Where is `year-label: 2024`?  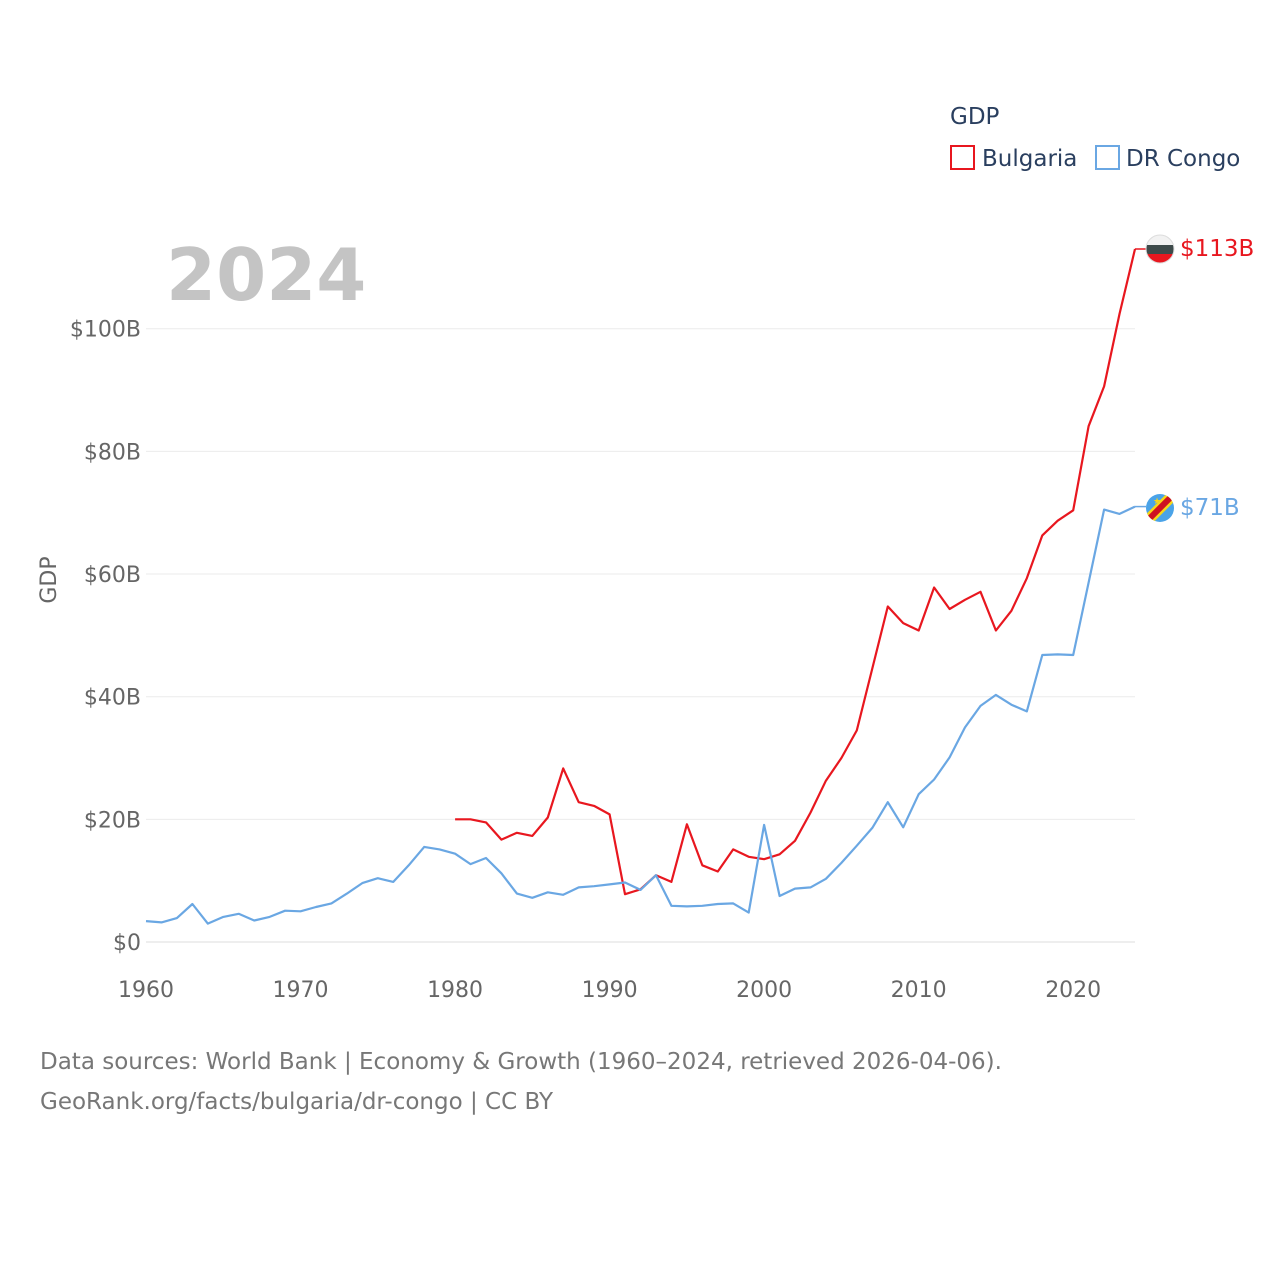 year-label: 2024 is located at coordinates (266, 275).